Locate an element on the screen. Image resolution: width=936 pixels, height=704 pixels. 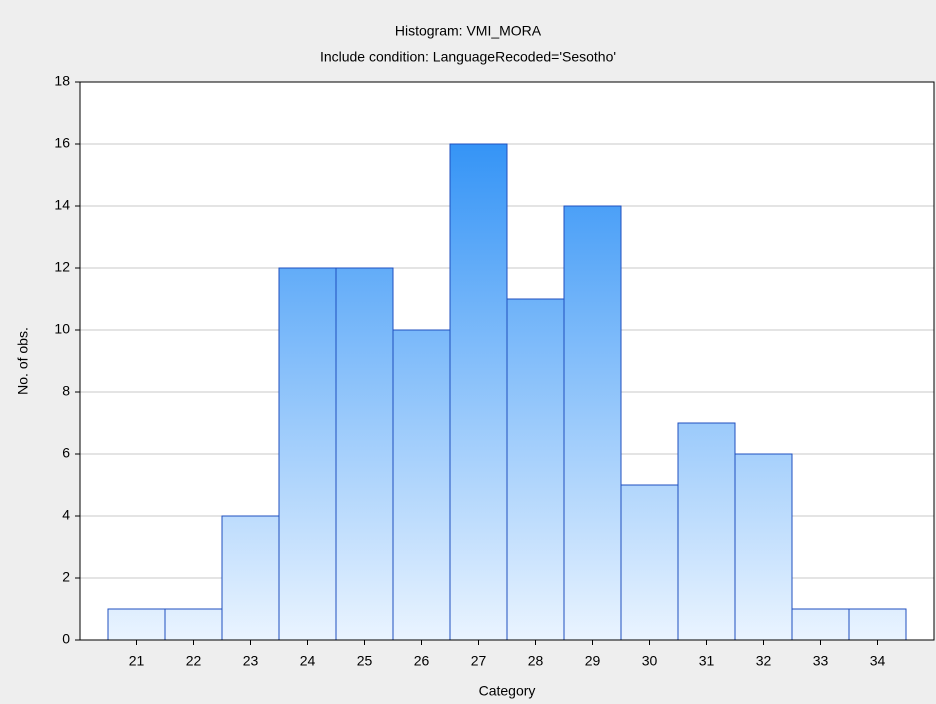
x-tick-label: 25 is located at coordinates (365, 661).